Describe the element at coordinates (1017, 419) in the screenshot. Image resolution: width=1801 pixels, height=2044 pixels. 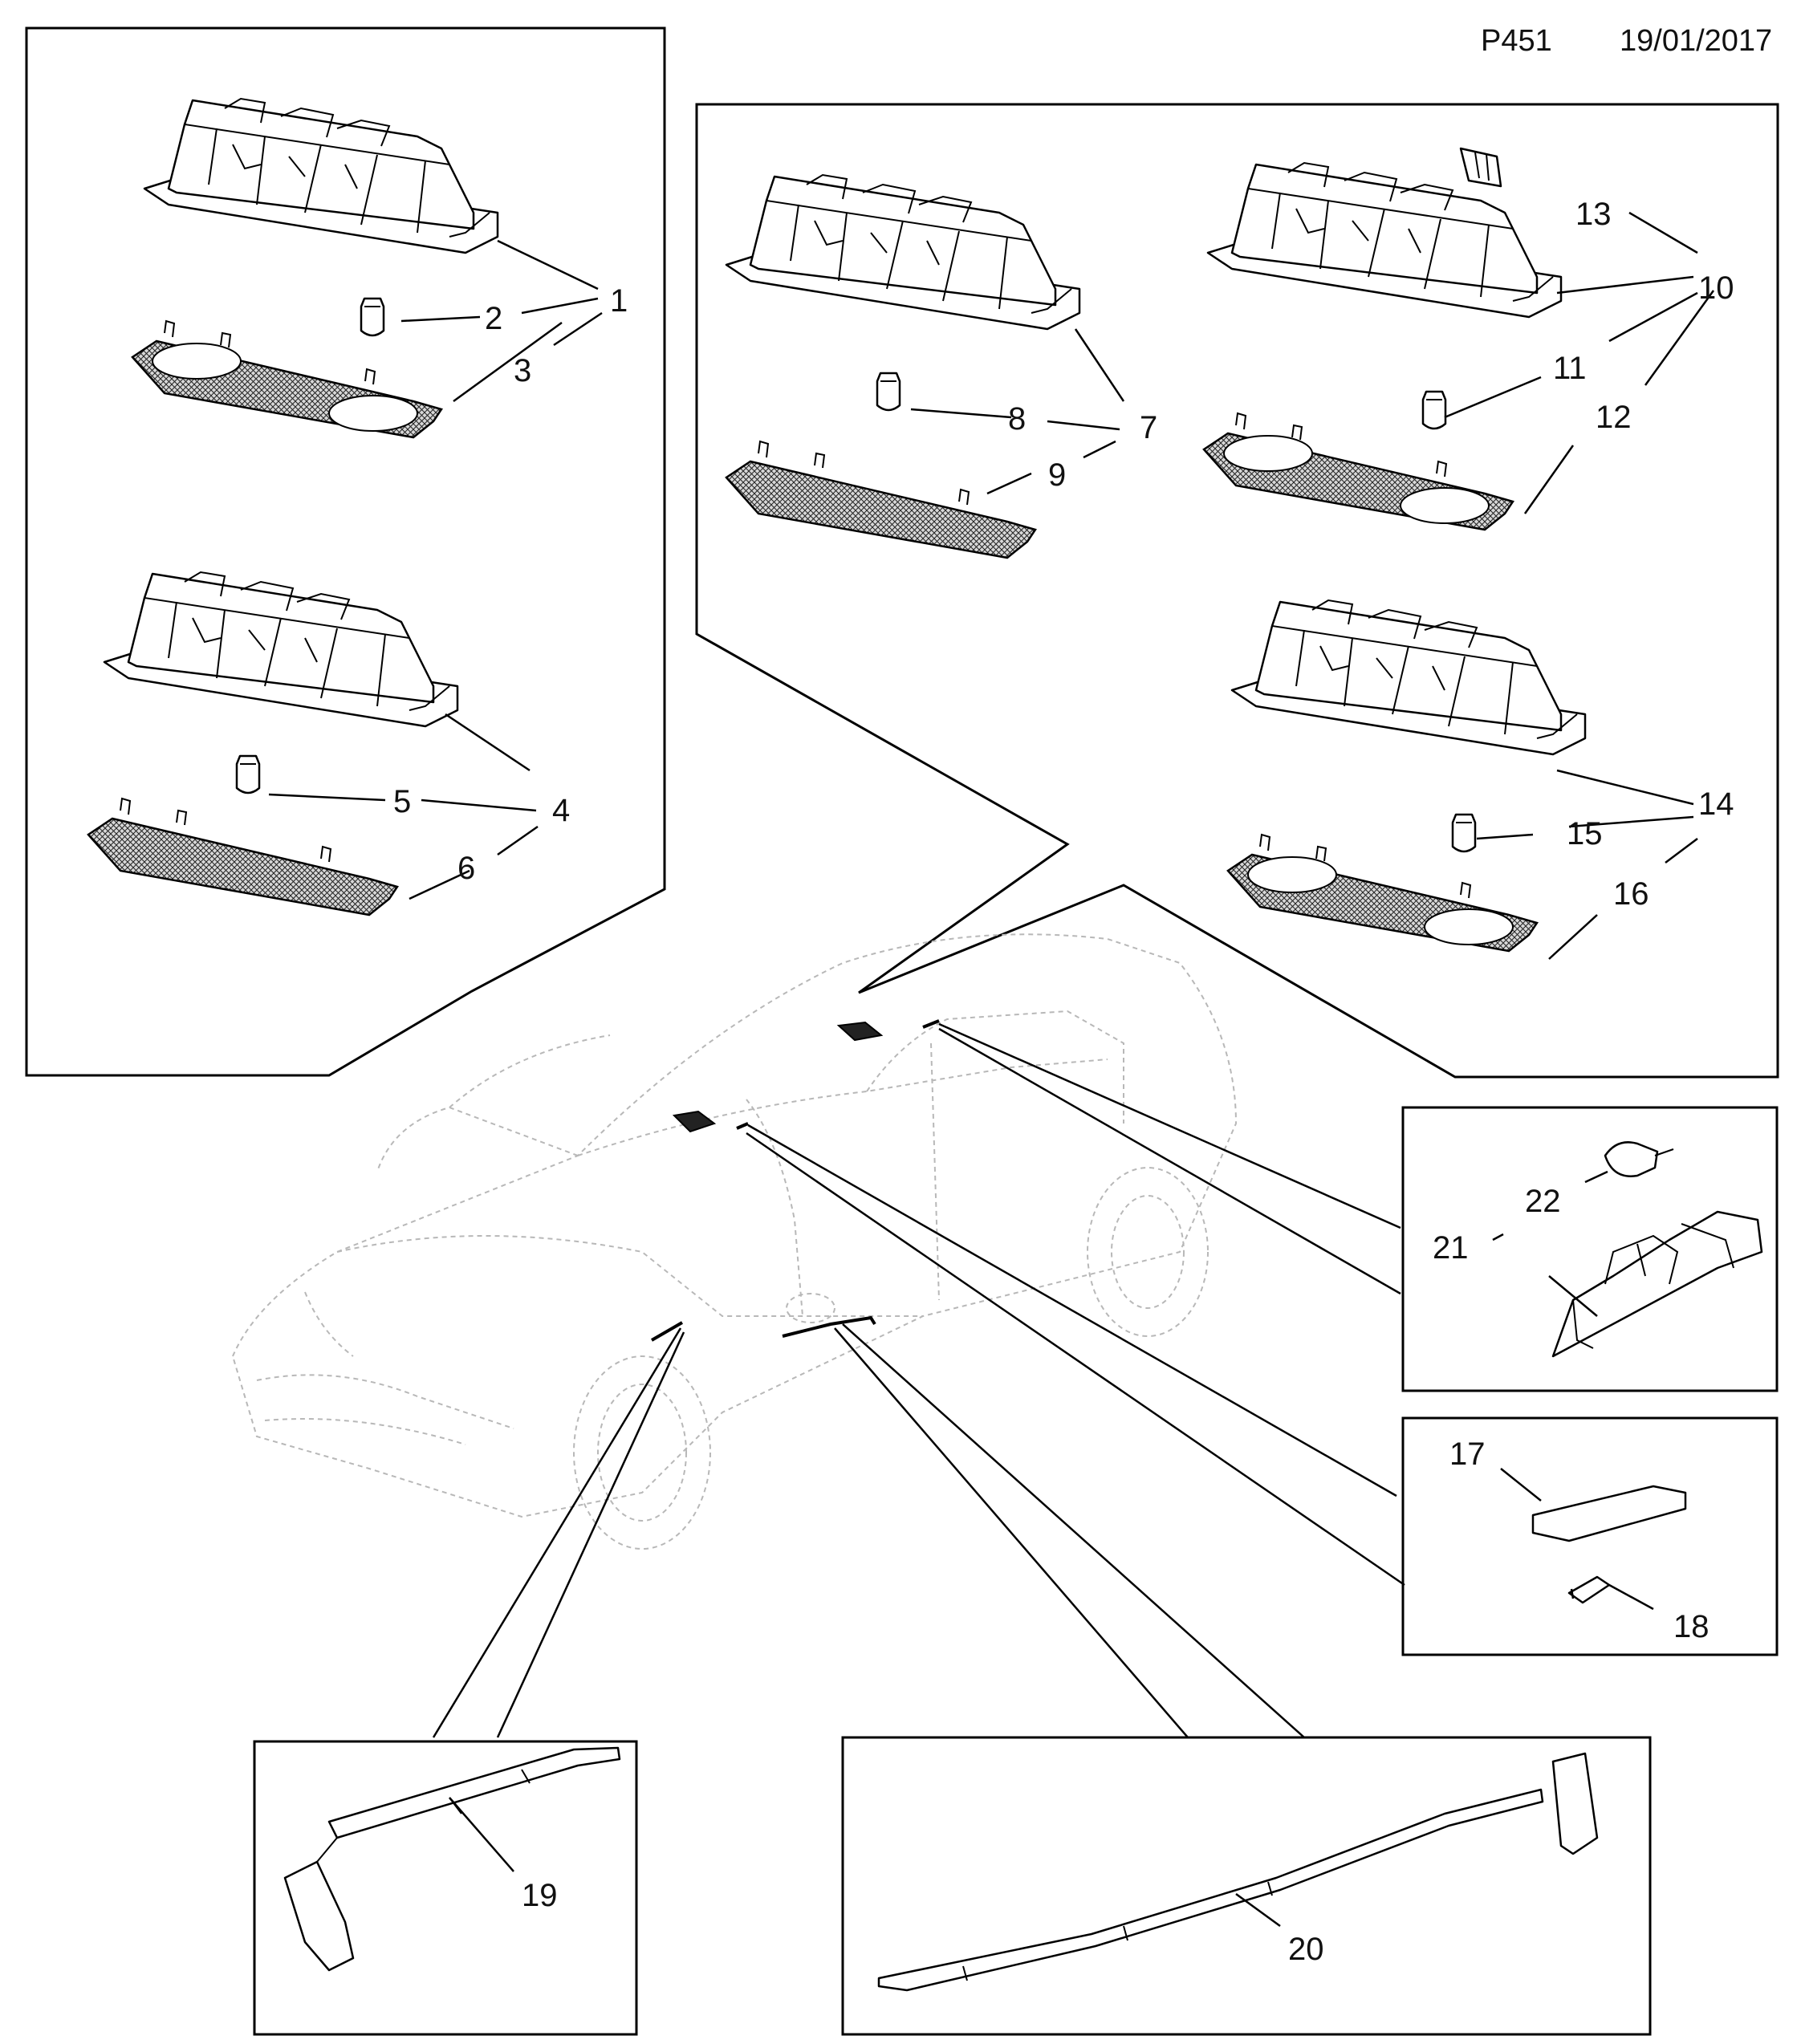
I see `callout-8: 8` at that location.